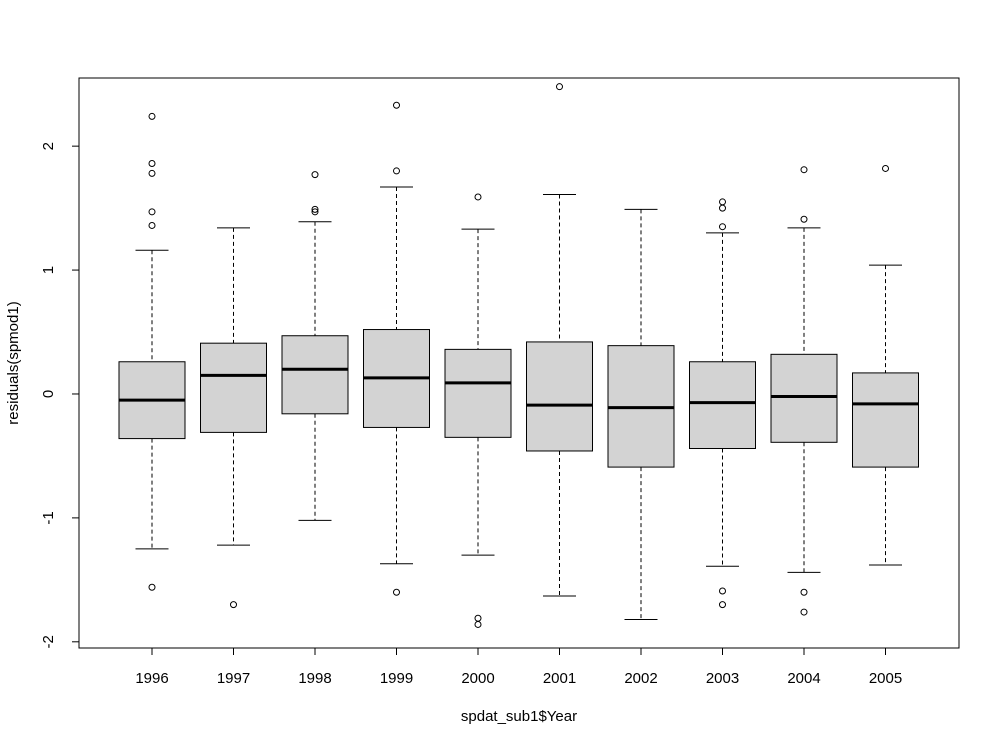 This screenshot has width=1000, height=746. I want to click on y-tick-label: 1, so click(48, 270).